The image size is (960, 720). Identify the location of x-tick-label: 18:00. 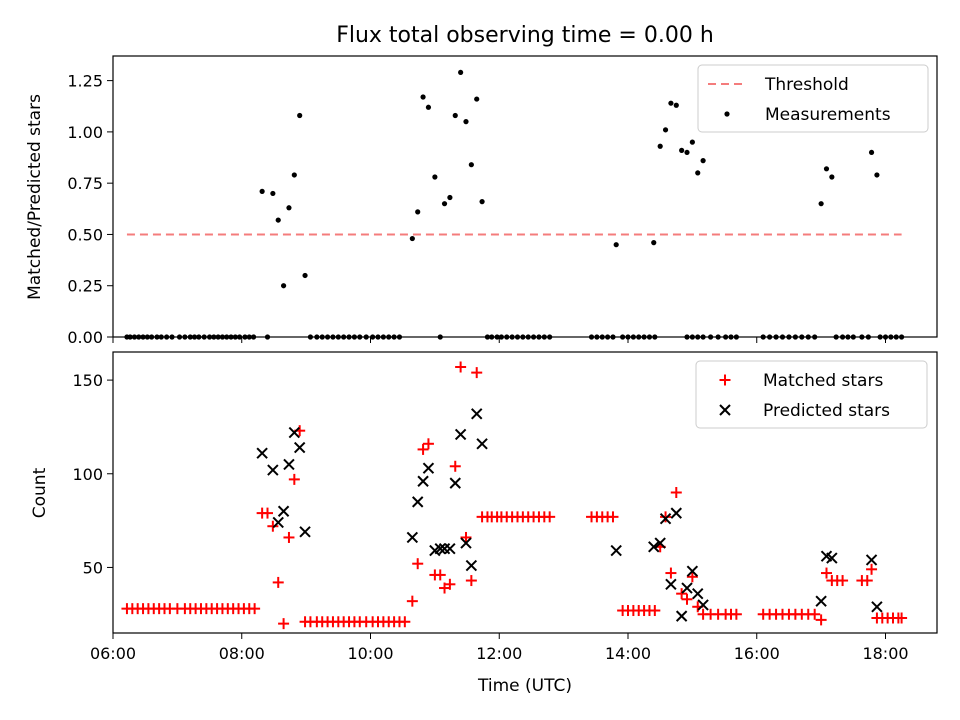
(885, 653).